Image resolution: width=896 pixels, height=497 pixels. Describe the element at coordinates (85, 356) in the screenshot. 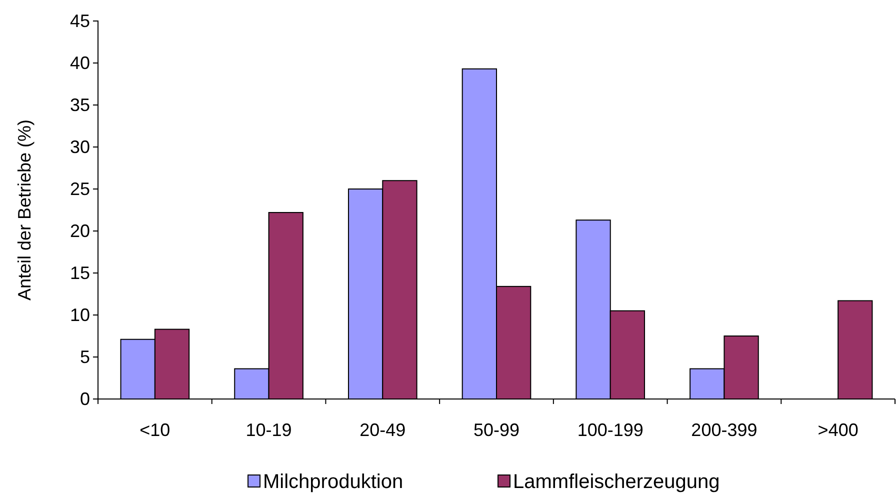

I see `y-tick-label: 5` at that location.